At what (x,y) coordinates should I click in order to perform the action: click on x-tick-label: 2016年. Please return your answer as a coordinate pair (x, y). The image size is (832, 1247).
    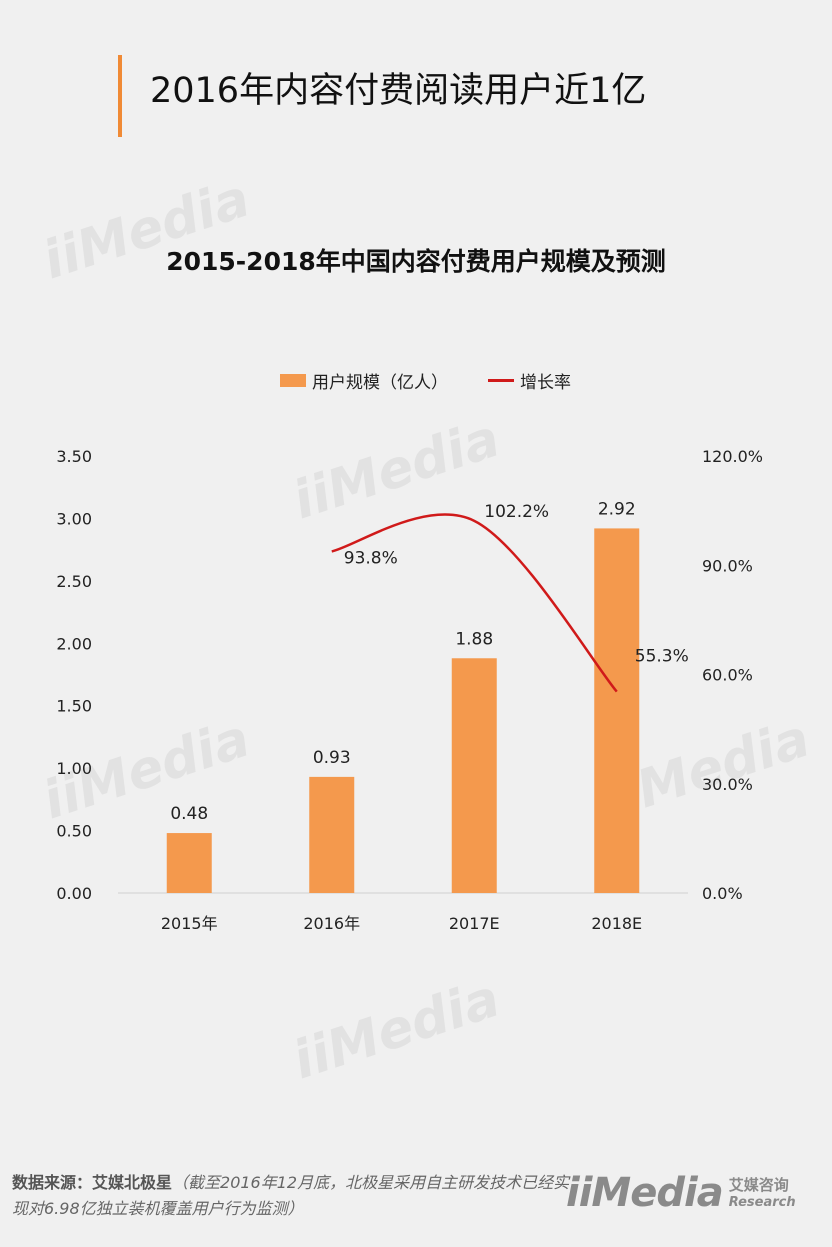
    Looking at the image, I should click on (331, 923).